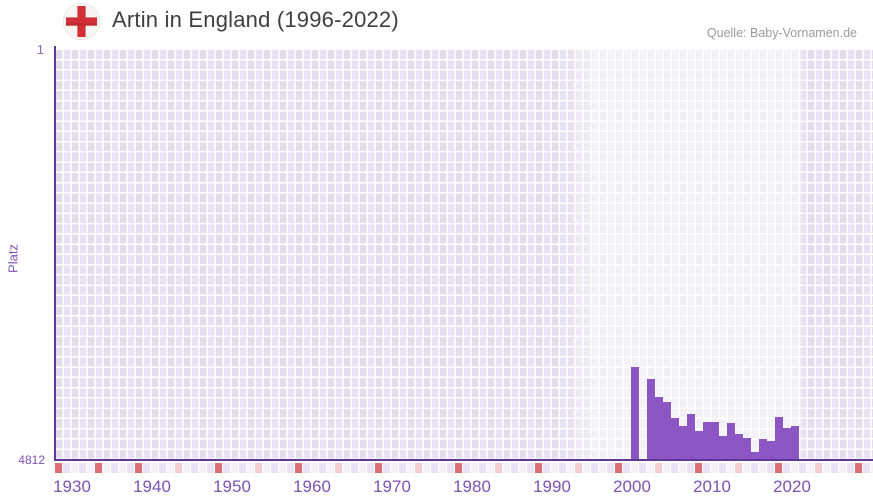 This screenshot has height=502, width=873. What do you see at coordinates (55, 253) in the screenshot?
I see `y-axis-line` at bounding box center [55, 253].